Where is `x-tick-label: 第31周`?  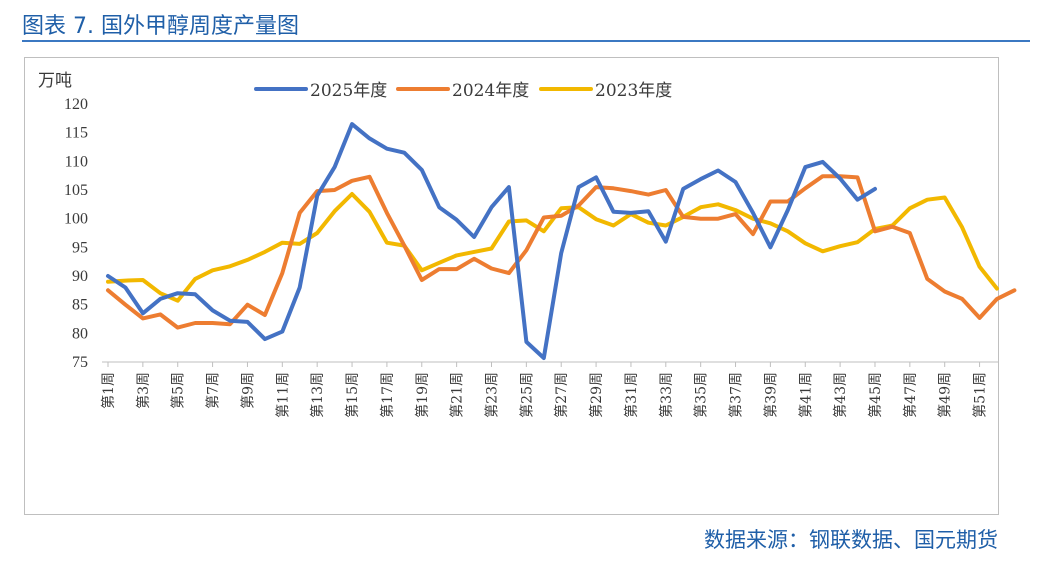
x-tick-label: 第31周 is located at coordinates (631, 395).